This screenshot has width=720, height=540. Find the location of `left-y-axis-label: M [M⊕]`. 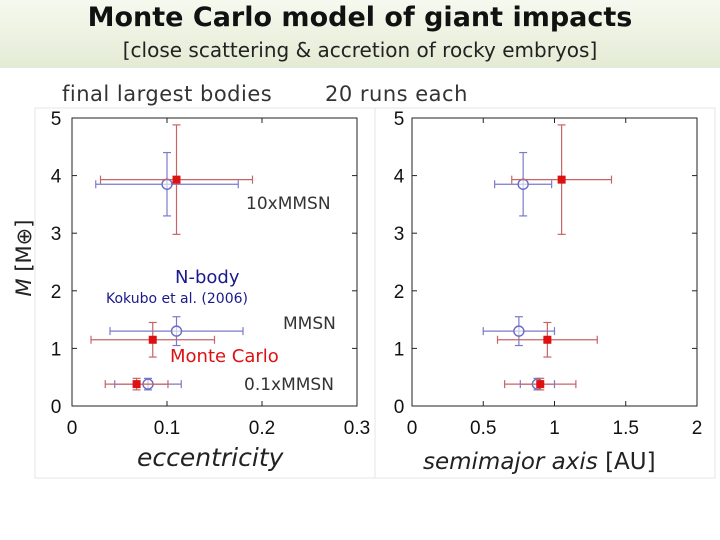

left-y-axis-label: M [M⊕] is located at coordinates (24, 258).